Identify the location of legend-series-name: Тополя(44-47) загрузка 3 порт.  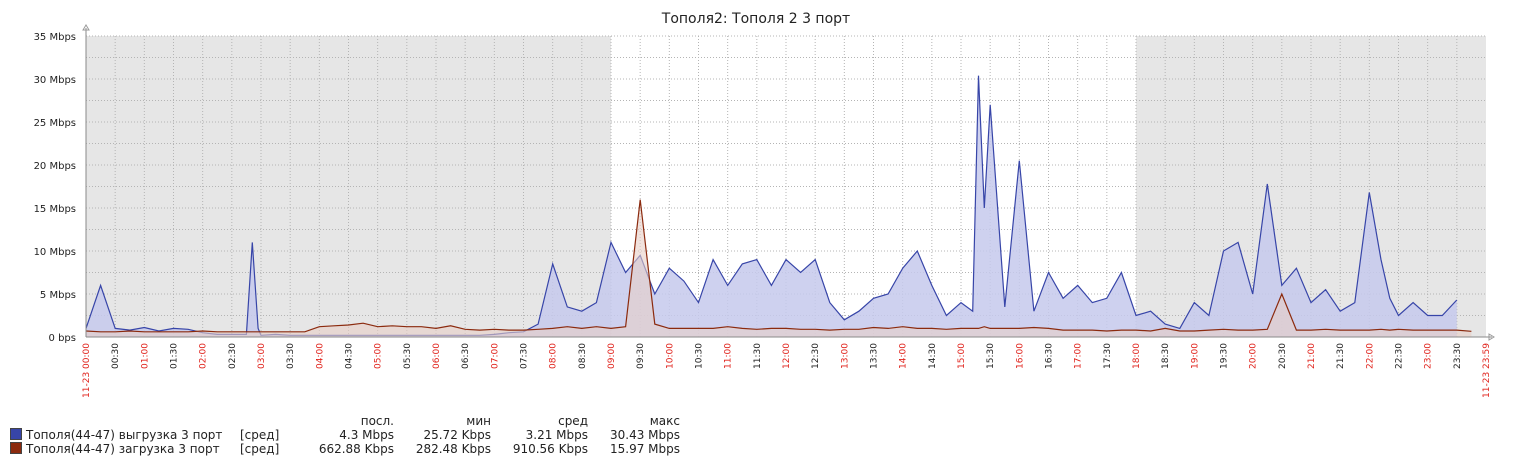
(123, 449).